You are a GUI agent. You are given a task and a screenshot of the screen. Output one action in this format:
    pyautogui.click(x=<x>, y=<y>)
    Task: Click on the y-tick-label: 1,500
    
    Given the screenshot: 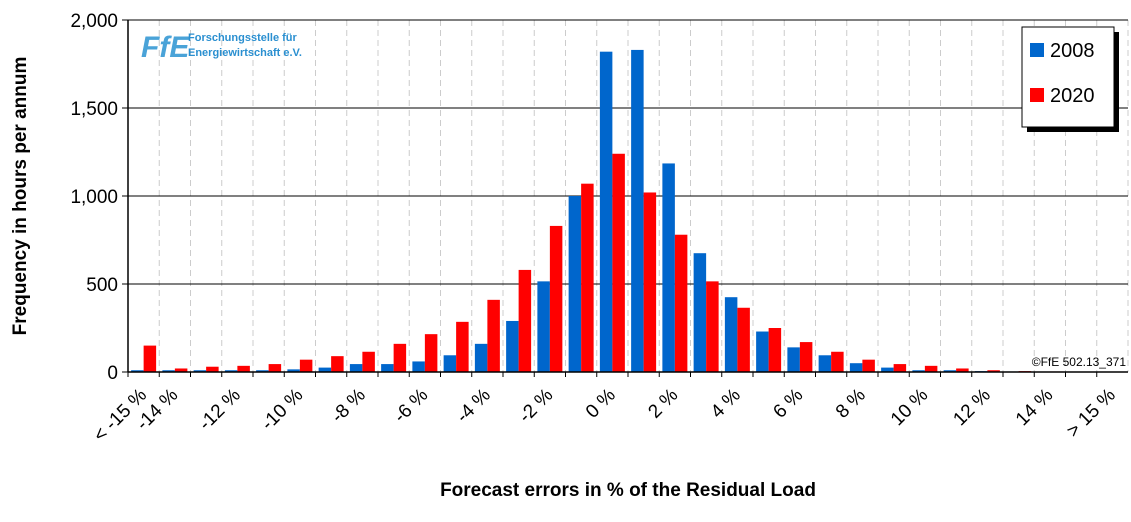 What is the action you would take?
    pyautogui.click(x=94, y=109)
    